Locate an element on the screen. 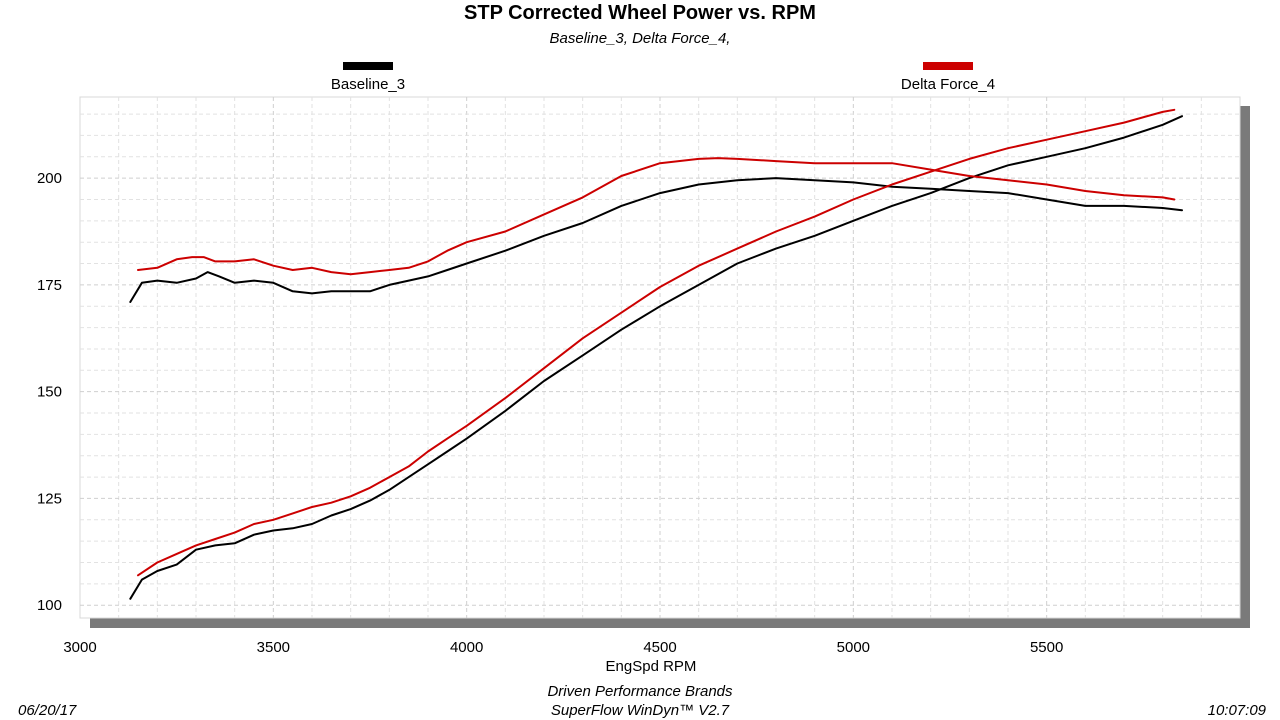 Image resolution: width=1280 pixels, height=720 pixels. footer-software: SuperFlow WinDyn™ V2.7 is located at coordinates (640, 710).